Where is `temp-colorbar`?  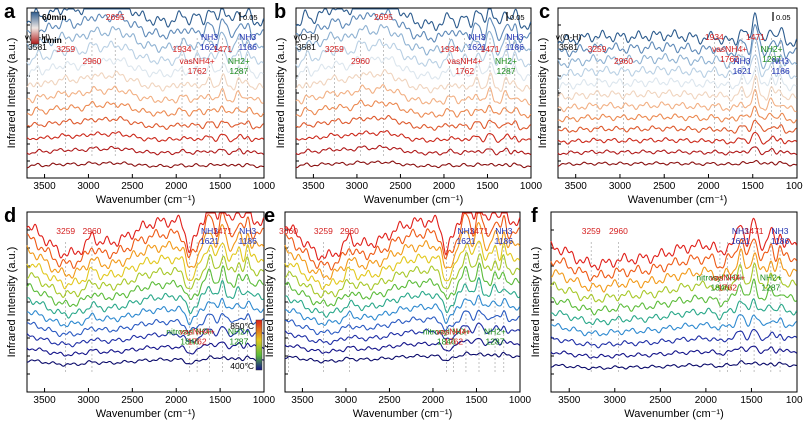 temp-colorbar is located at coordinates (259, 345).